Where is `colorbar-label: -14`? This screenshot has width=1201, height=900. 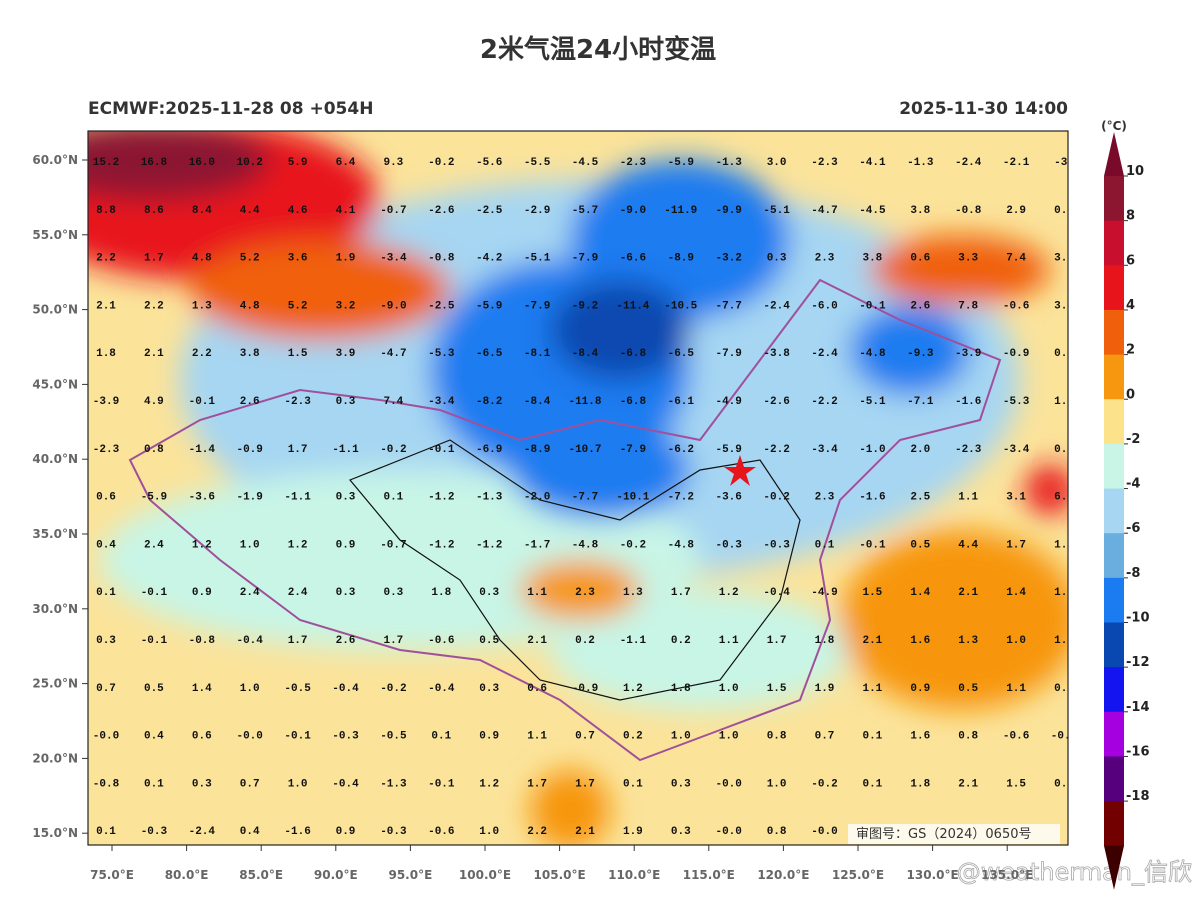 colorbar-label: -14 is located at coordinates (1138, 707).